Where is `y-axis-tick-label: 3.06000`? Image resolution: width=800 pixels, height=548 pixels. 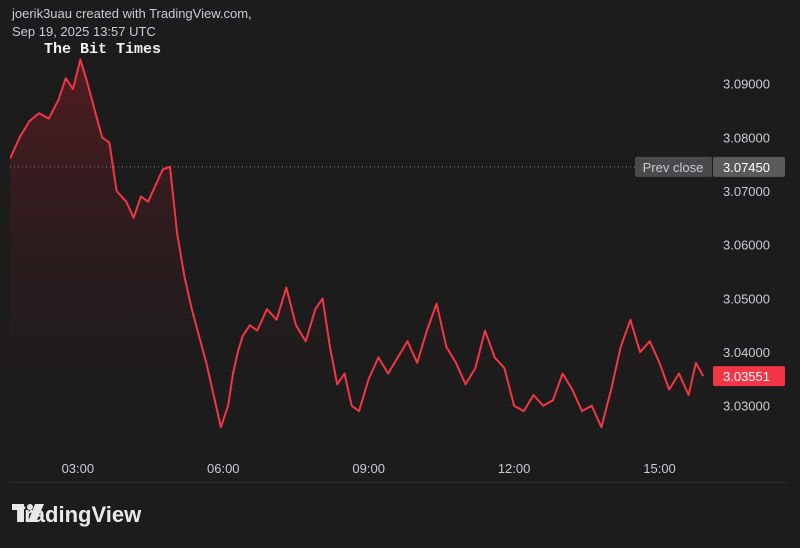 y-axis-tick-label: 3.06000 is located at coordinates (746, 245).